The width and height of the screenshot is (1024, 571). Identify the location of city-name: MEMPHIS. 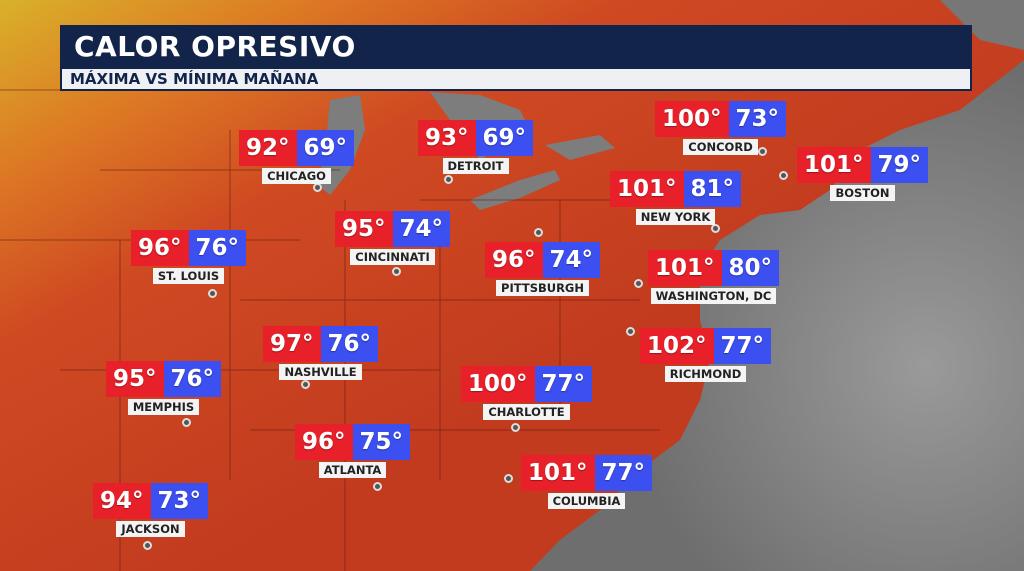
(163, 407).